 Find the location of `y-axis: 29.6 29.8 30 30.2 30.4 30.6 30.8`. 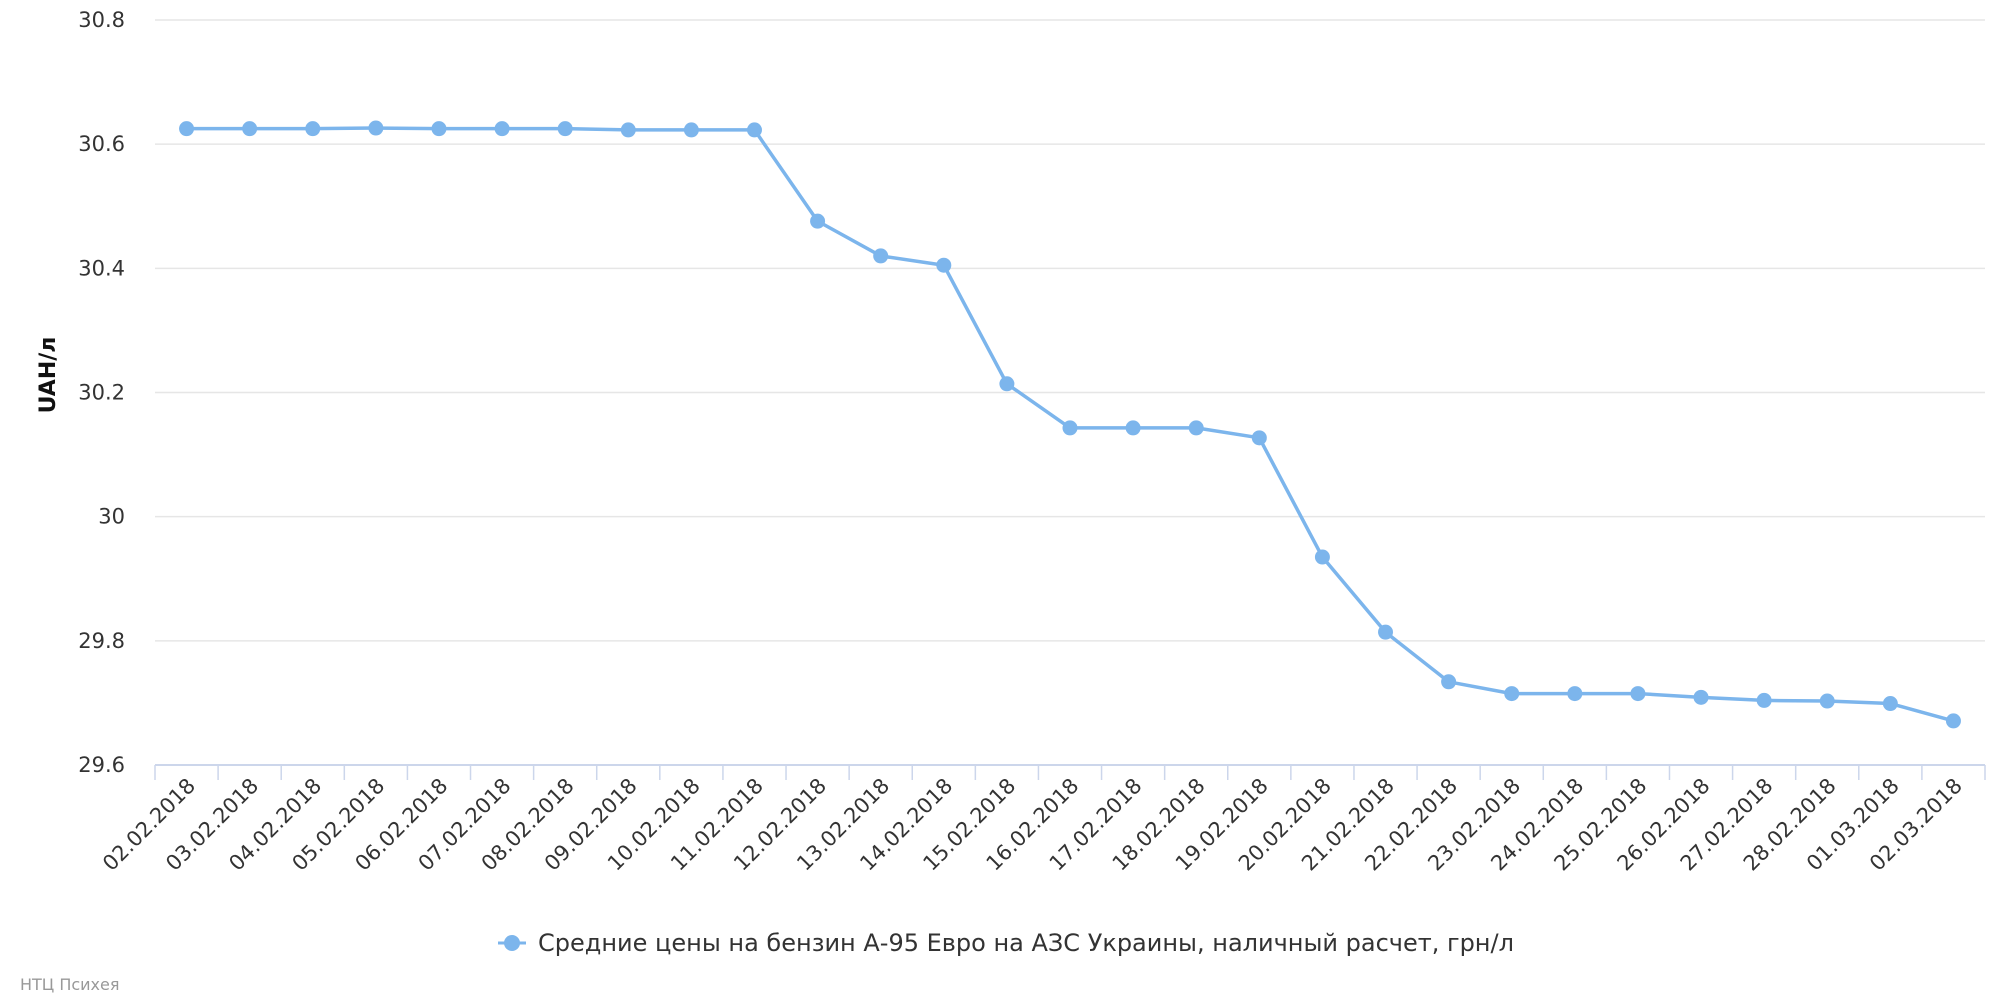

y-axis: 29.6 29.8 30 30.2 30.4 30.6 30.8 is located at coordinates (101, 392).